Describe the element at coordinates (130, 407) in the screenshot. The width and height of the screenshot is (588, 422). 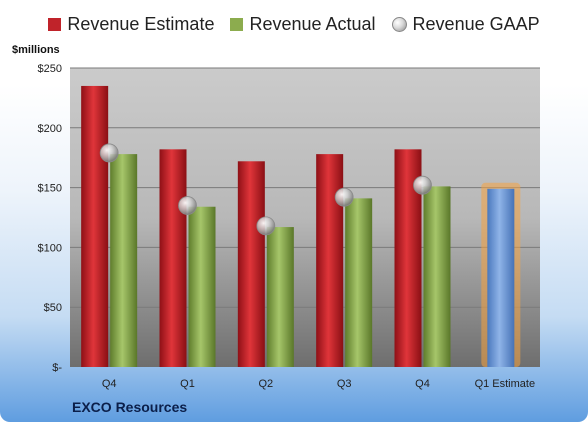
I see `company-name: EXCO Resources` at that location.